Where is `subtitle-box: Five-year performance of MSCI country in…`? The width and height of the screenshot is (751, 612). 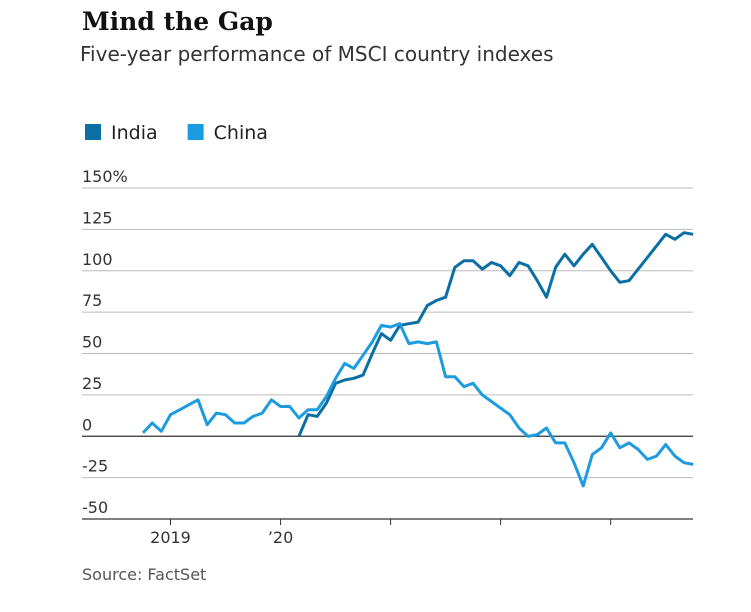
subtitle-box: Five-year performance of MSCI country in… is located at coordinates (317, 54).